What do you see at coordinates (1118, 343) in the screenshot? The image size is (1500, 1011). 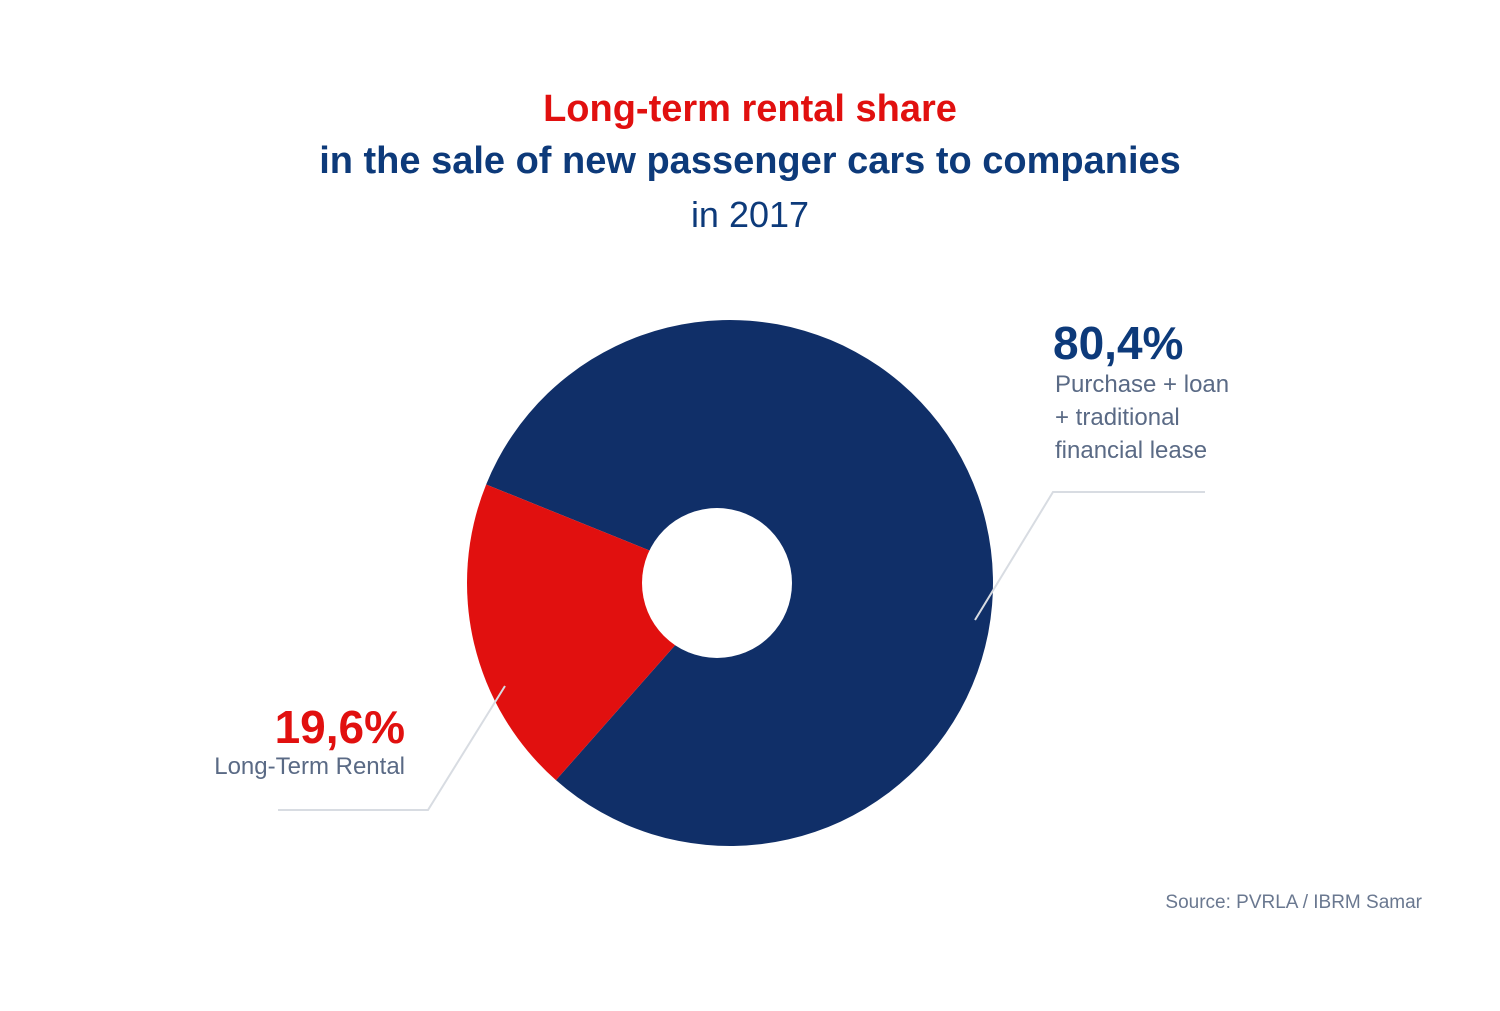 I see `value-label: 80,4%` at bounding box center [1118, 343].